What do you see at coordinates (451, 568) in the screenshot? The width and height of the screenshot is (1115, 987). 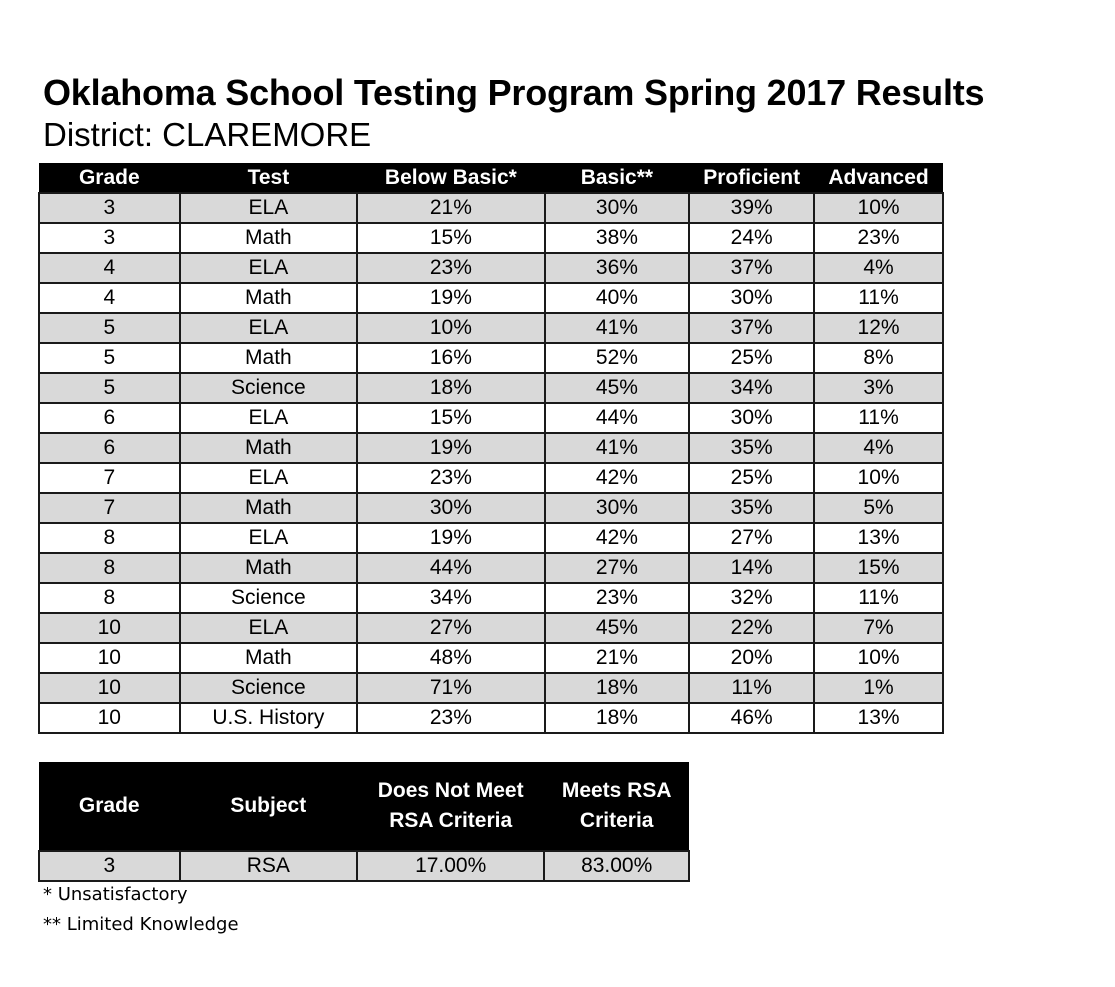 I see `cell-below-basic: 44%` at bounding box center [451, 568].